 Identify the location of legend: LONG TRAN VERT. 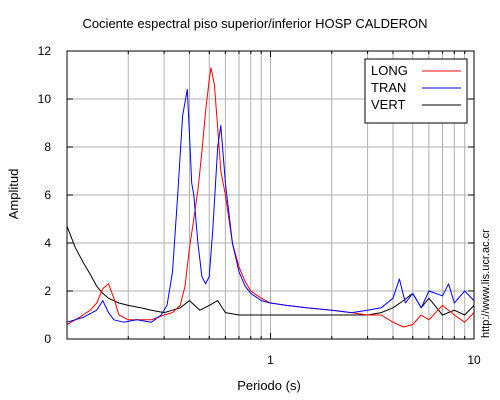
(416, 91).